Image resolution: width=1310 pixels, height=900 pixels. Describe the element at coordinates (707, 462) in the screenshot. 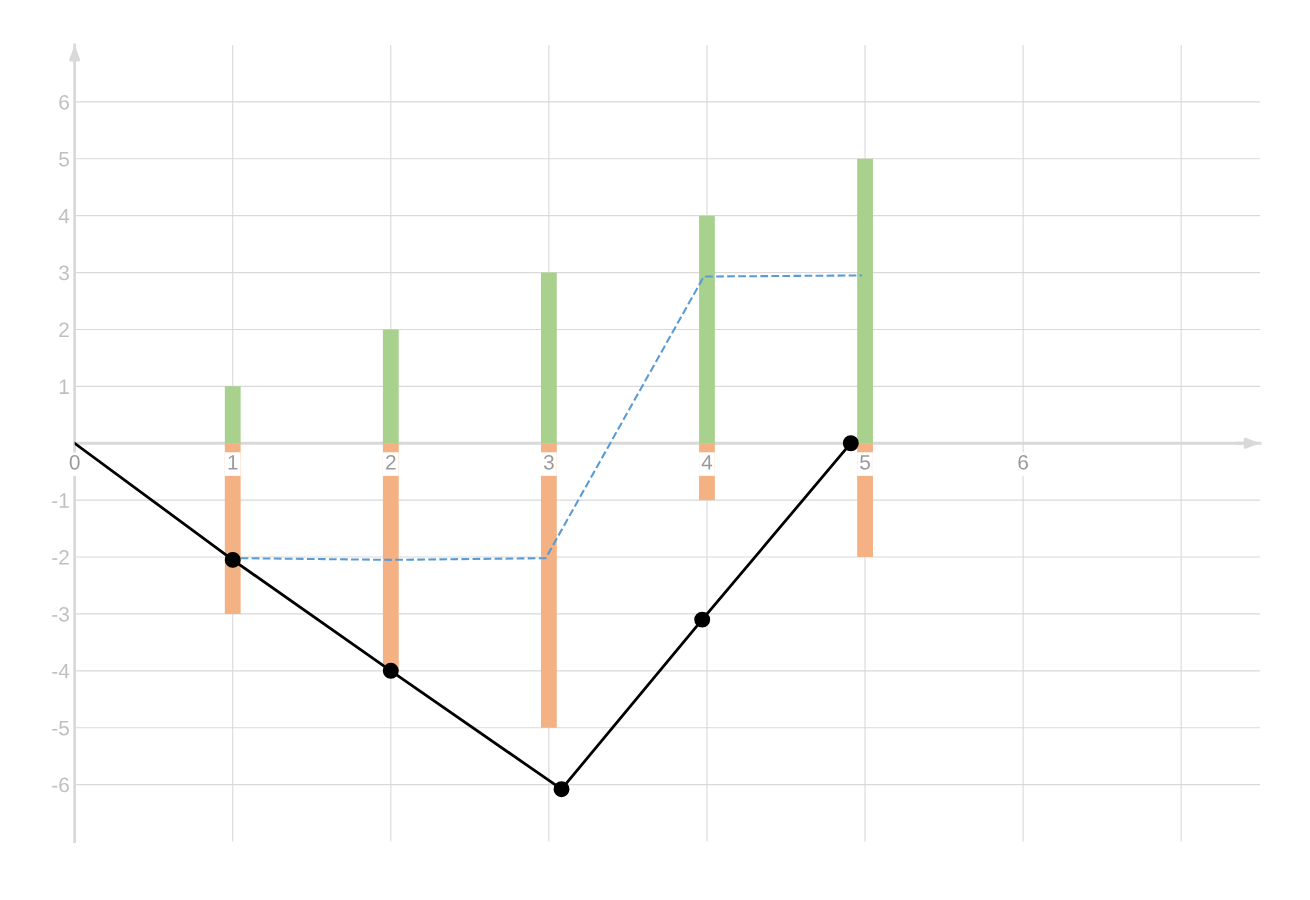

I see `x-tick-label: 4` at that location.